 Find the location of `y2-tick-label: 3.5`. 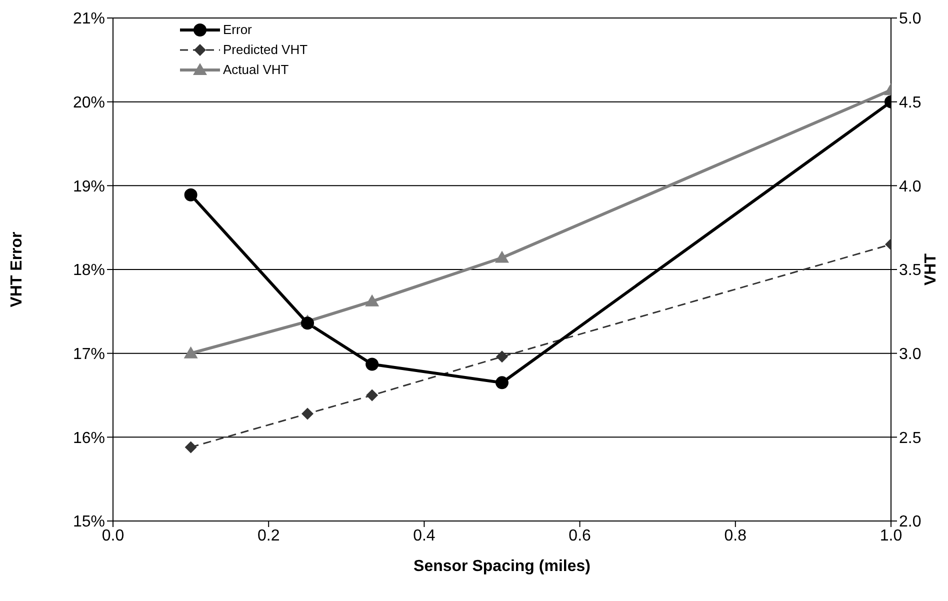

y2-tick-label: 3.5 is located at coordinates (910, 271).